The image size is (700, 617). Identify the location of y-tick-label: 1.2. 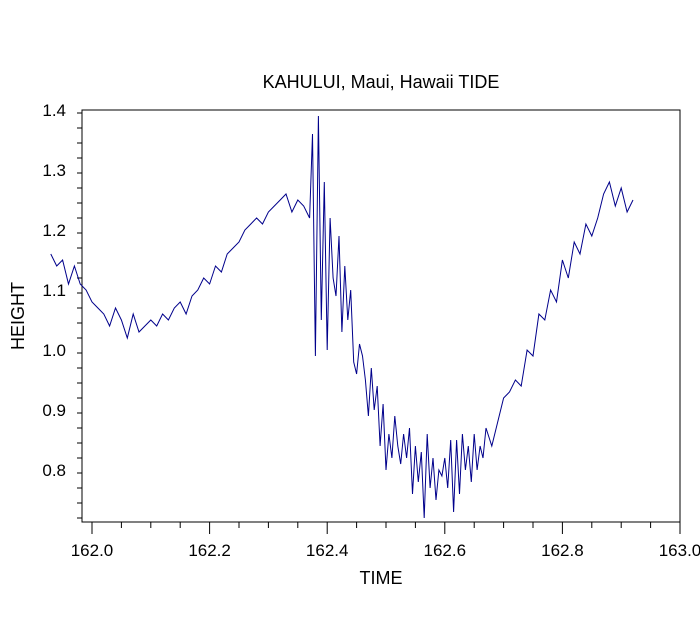
(54, 230).